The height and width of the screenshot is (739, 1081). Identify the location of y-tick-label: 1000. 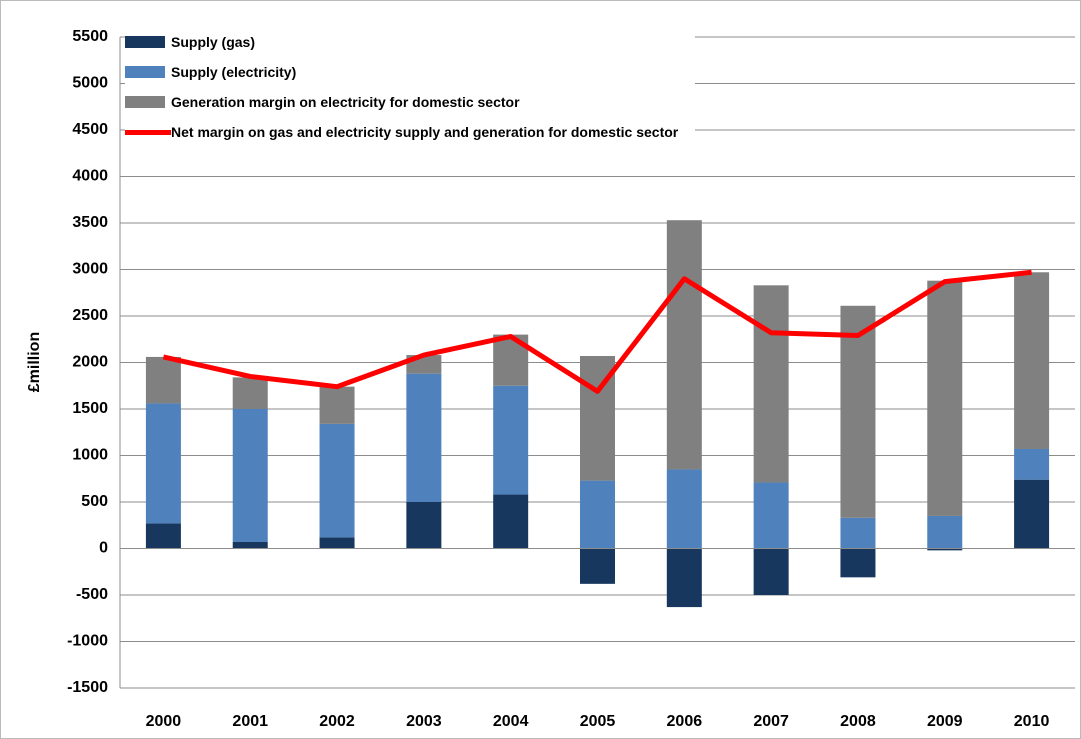
(90, 455).